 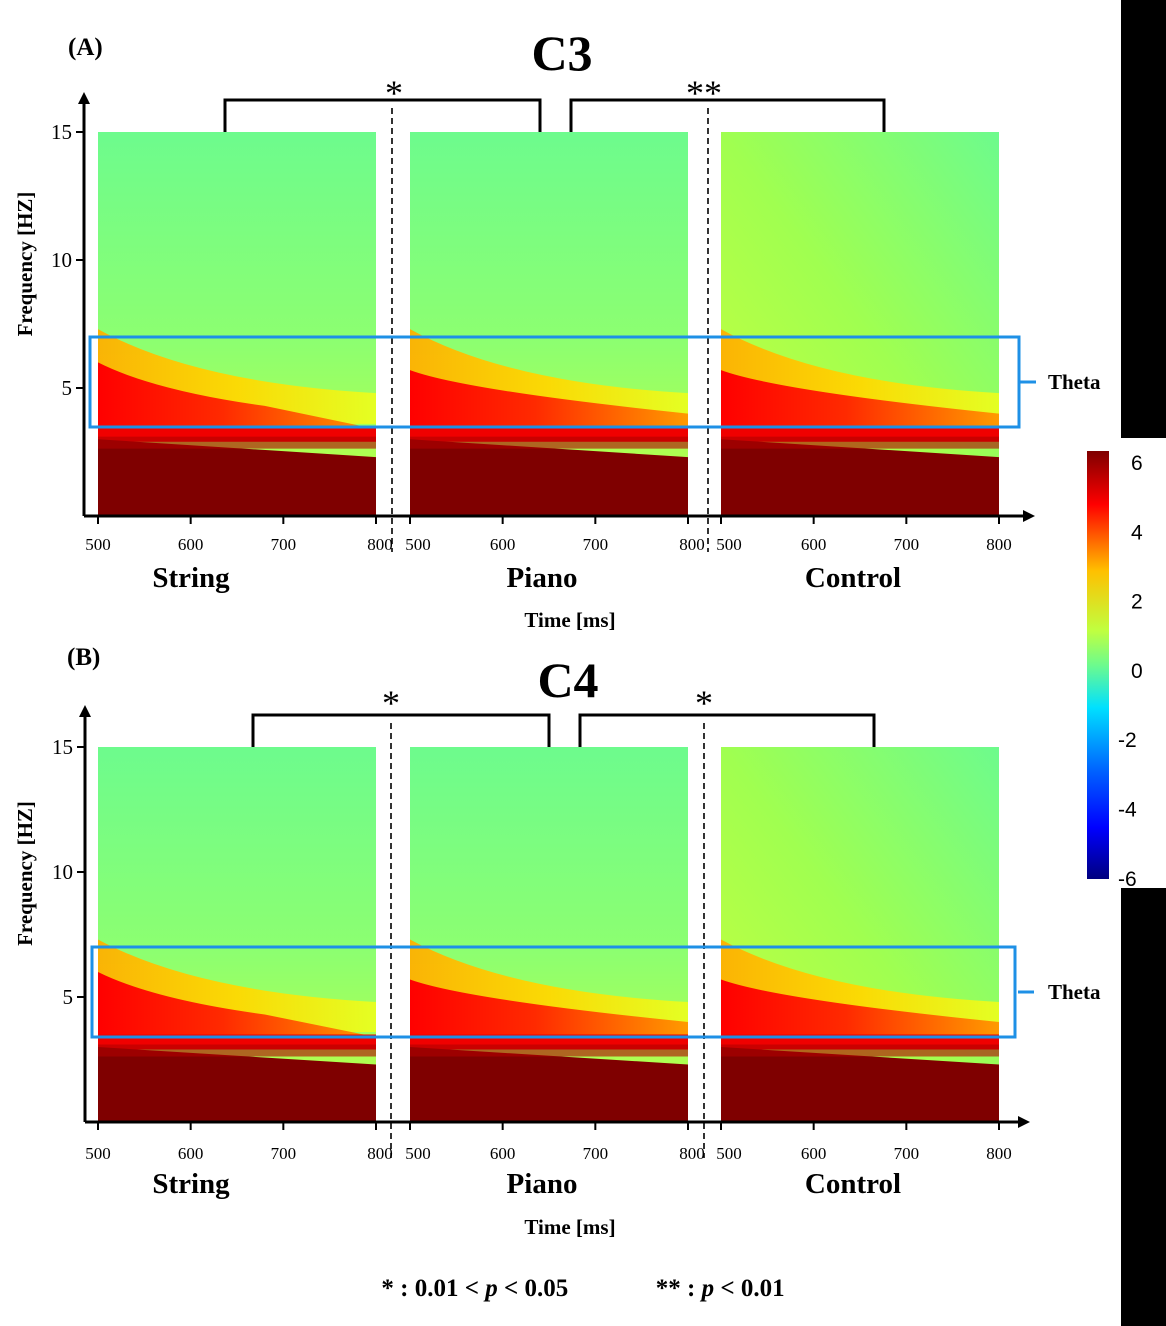 I want to click on right-edge-bar-top, so click(x=1143, y=219).